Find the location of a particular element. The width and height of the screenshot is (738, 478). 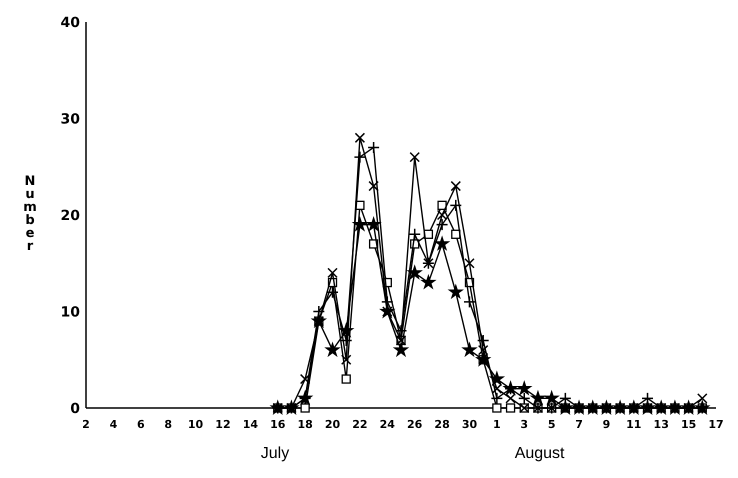

x-tick-label: 17 is located at coordinates (716, 424).